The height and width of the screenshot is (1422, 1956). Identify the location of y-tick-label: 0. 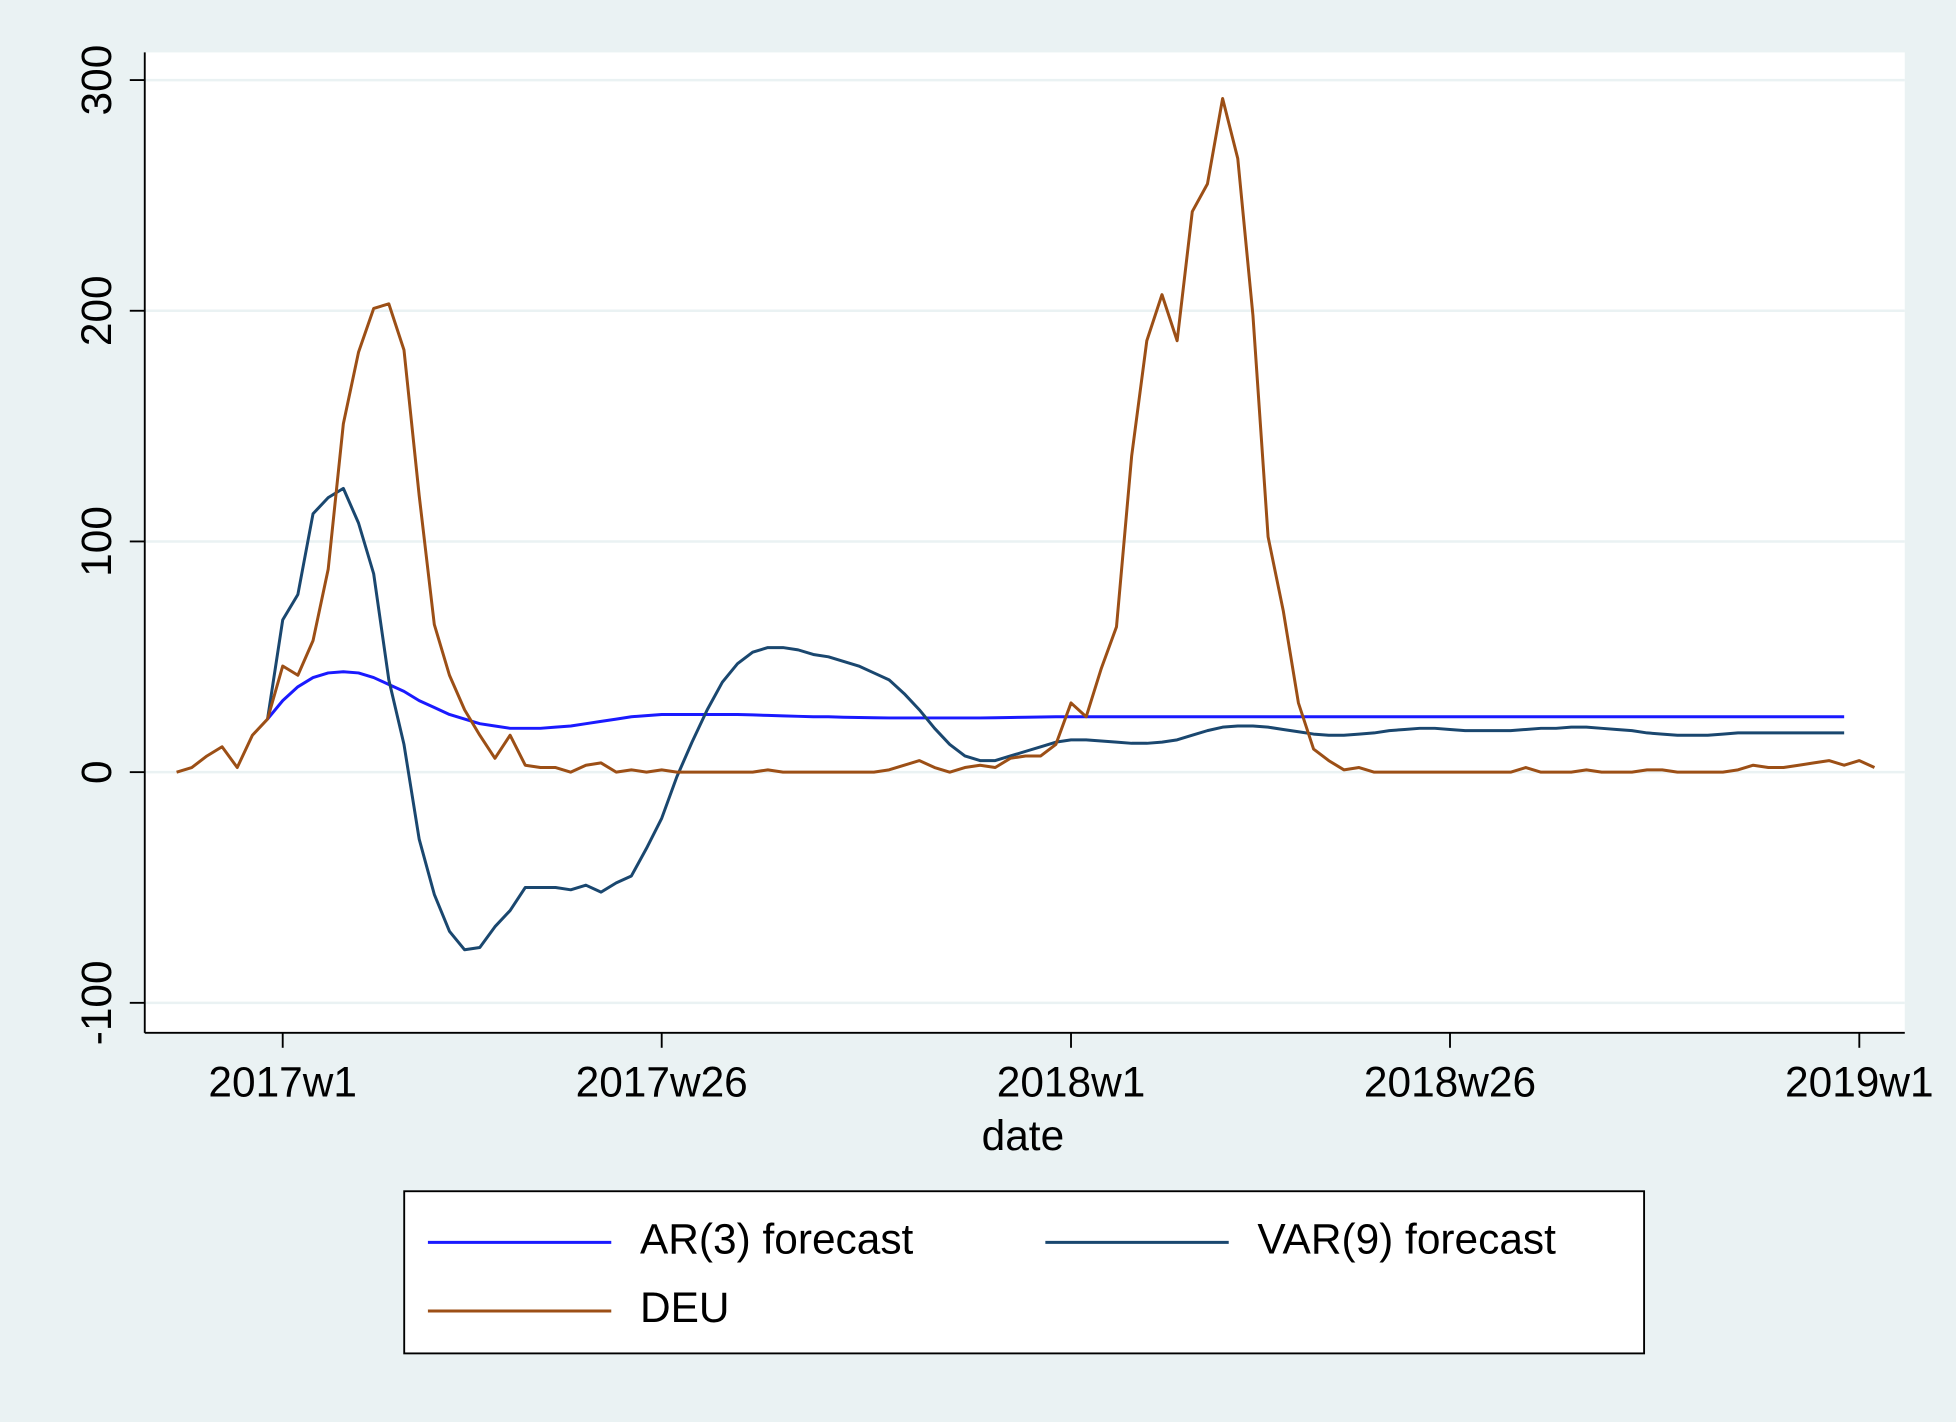
(96, 772).